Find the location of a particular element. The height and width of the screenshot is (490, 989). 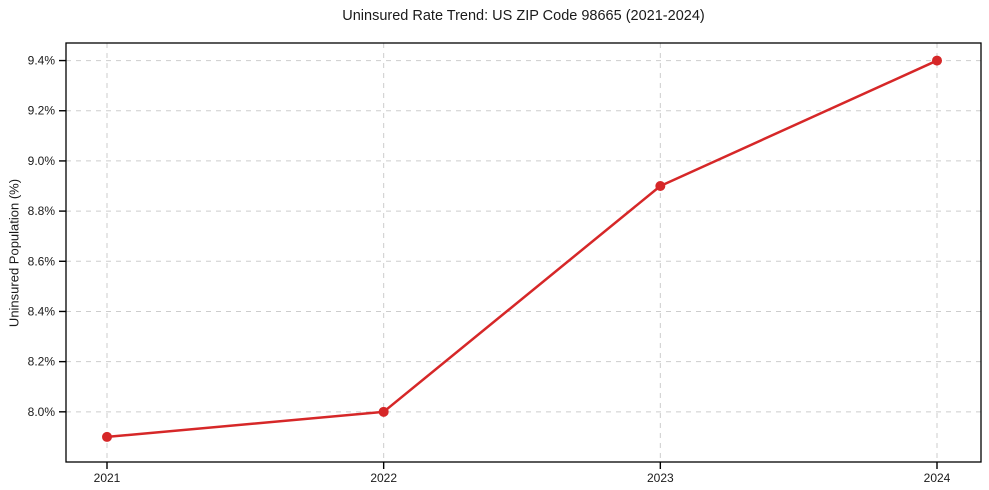

x-tick-label: 2024 is located at coordinates (937, 478).